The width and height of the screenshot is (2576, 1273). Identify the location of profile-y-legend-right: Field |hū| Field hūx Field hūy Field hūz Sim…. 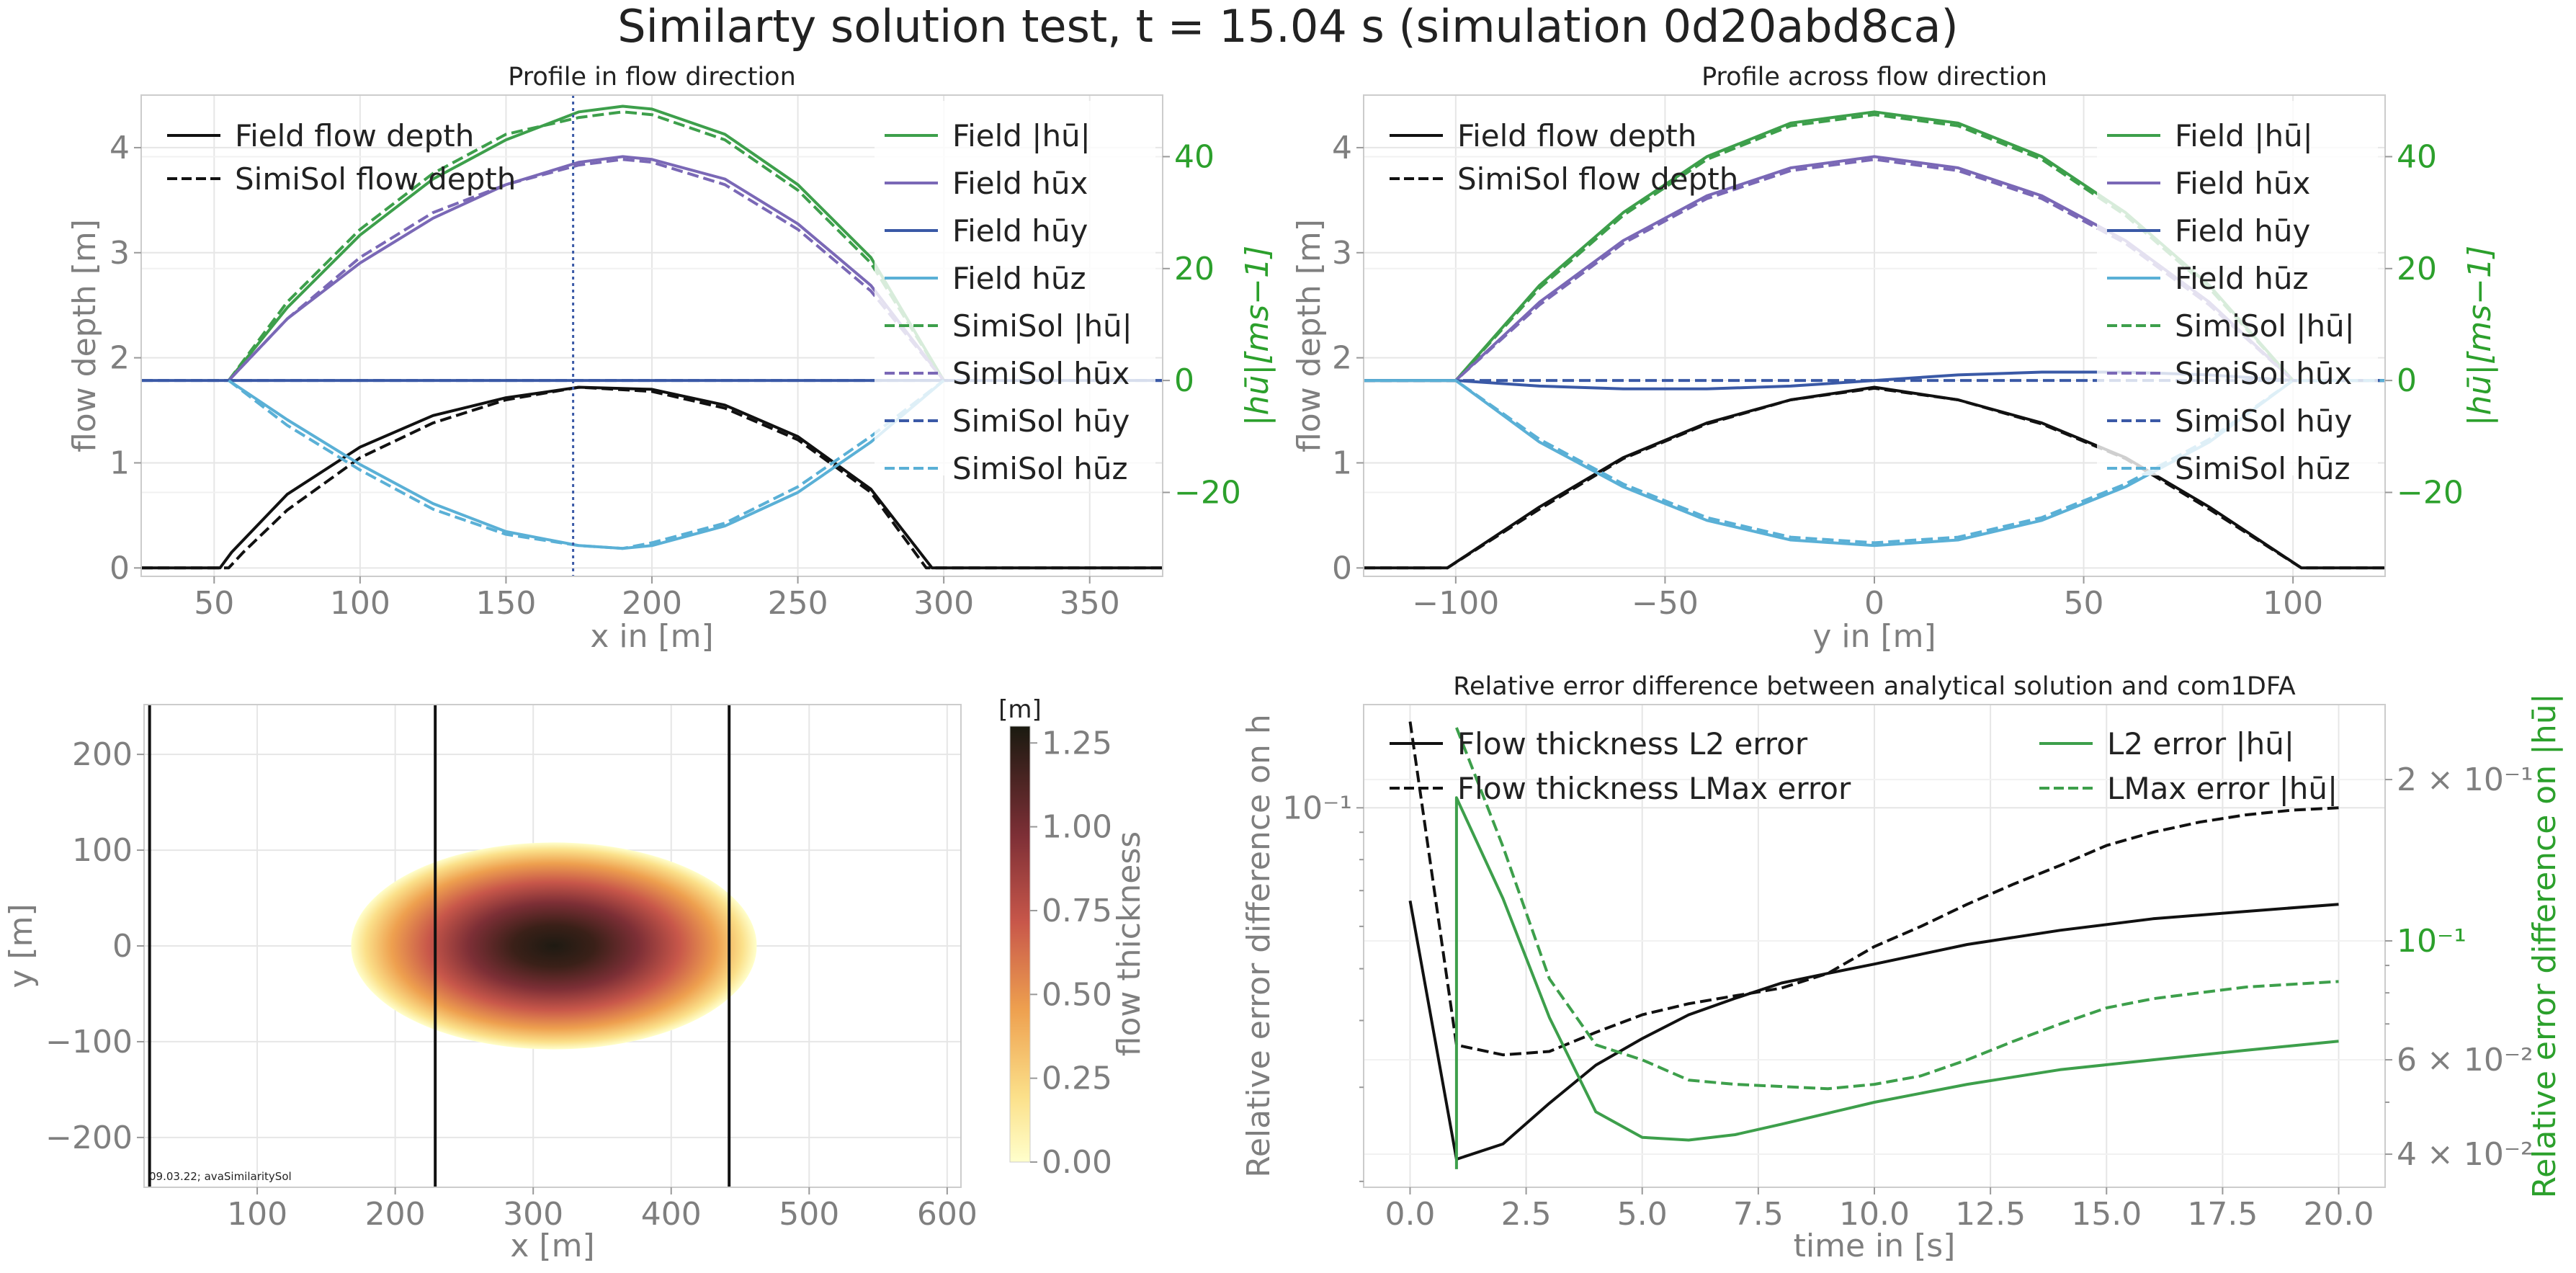
(2237, 293).